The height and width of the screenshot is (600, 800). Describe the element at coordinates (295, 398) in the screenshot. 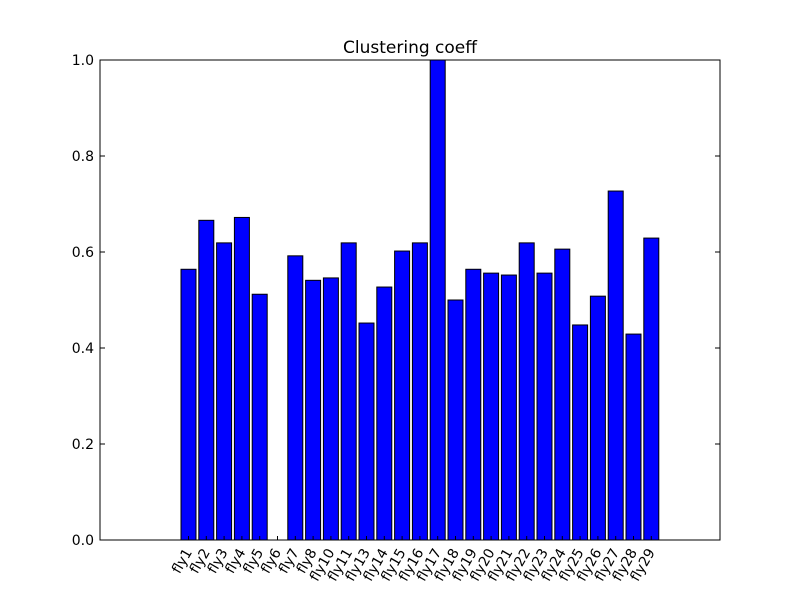

I see `bar-fly7` at that location.